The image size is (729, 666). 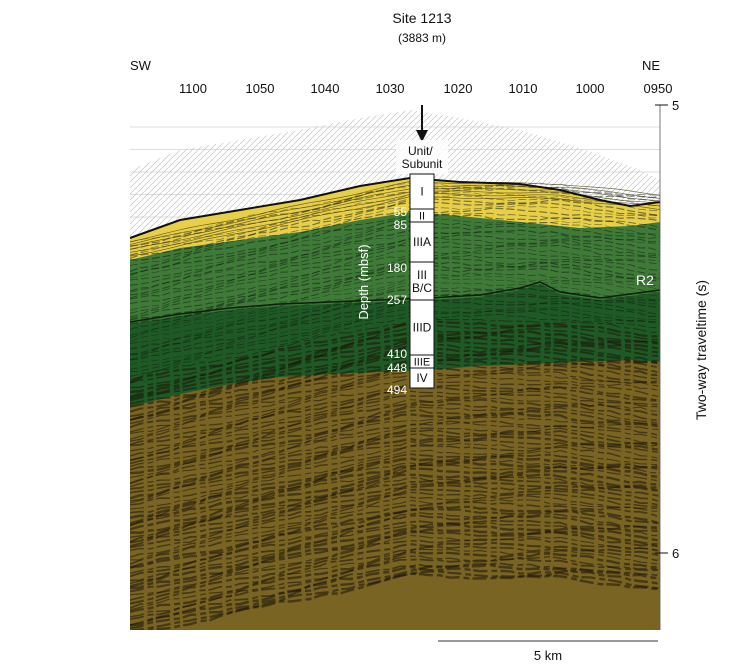 I want to click on shotpoint-axis: 1100 1050 1040 1030 1020 1010 1000 0950, so click(x=425, y=88).